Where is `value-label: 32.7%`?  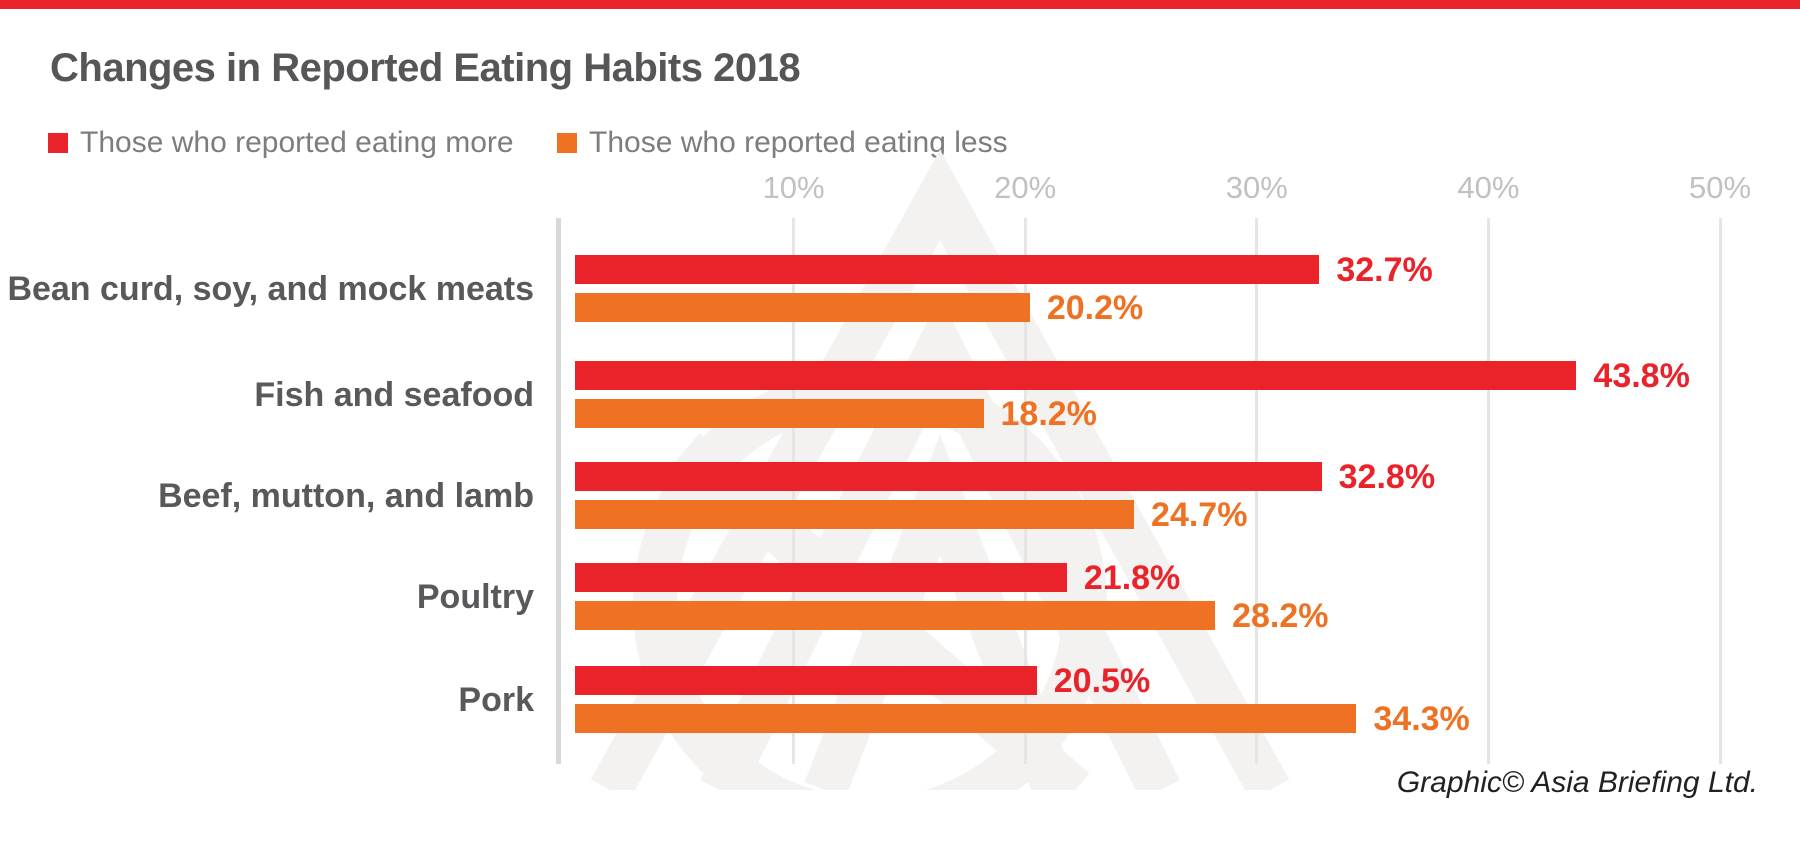 value-label: 32.7% is located at coordinates (1384, 269).